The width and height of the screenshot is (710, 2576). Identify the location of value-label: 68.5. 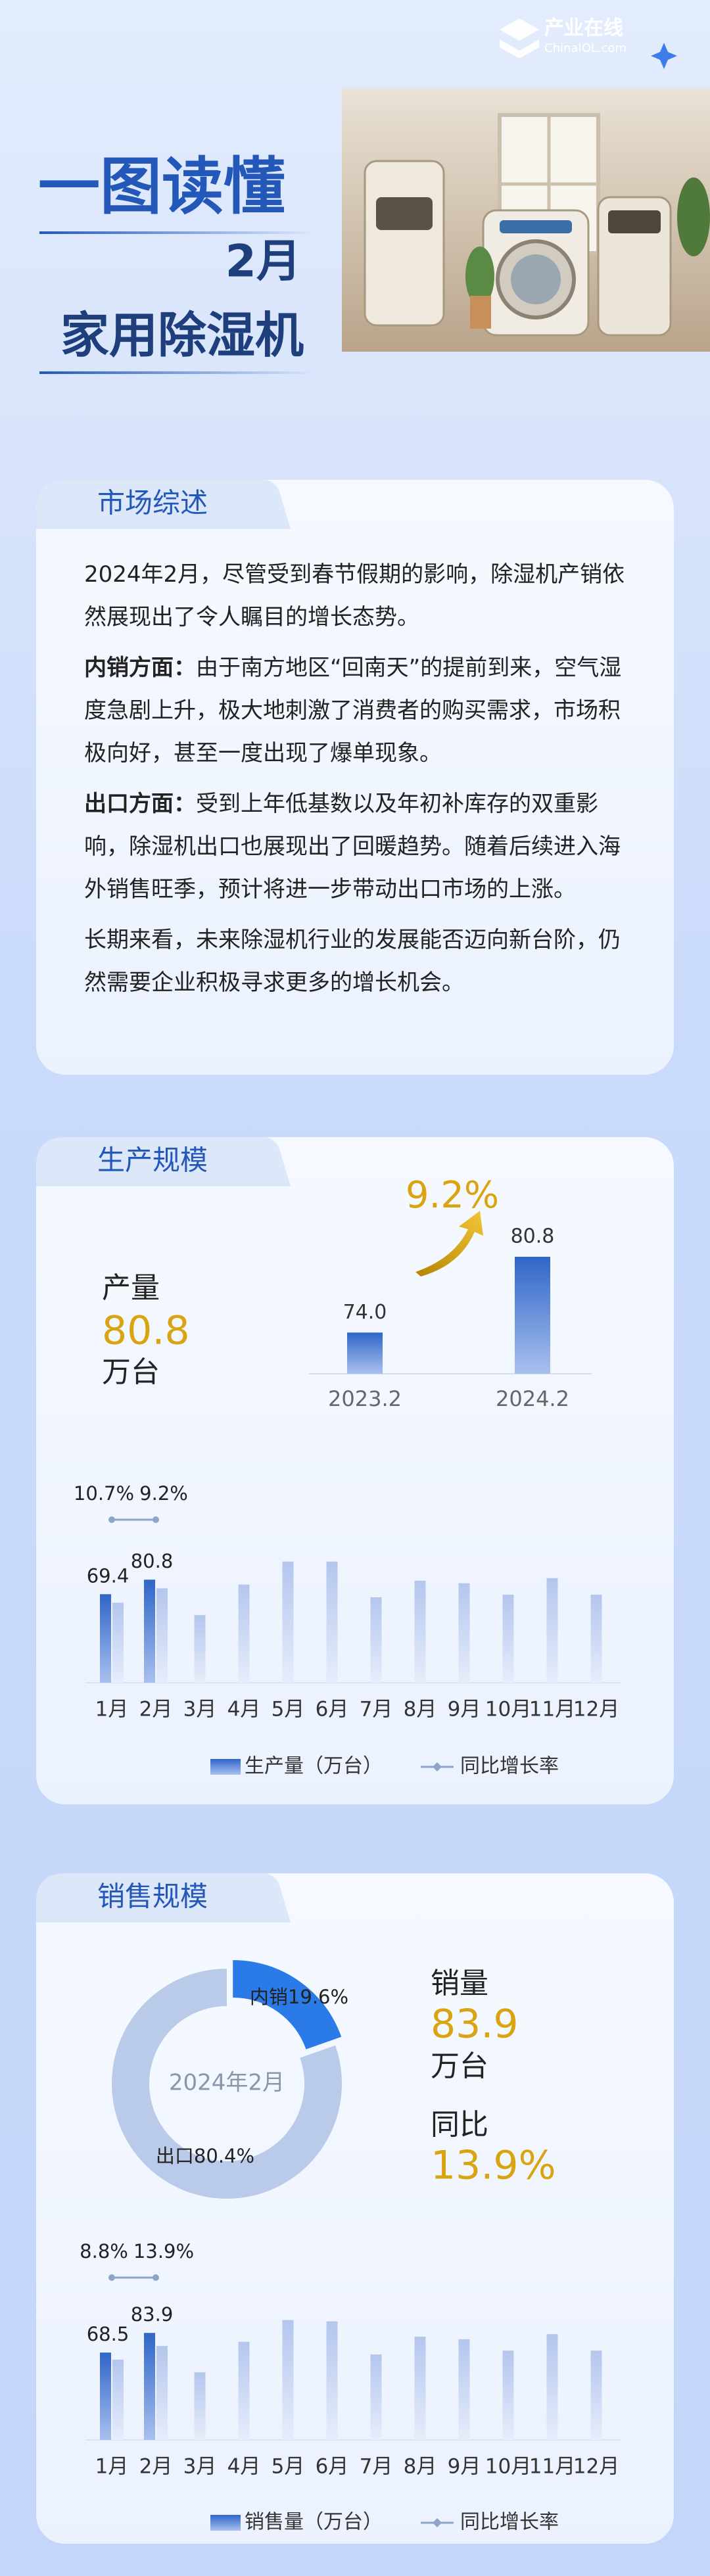
(108, 2334).